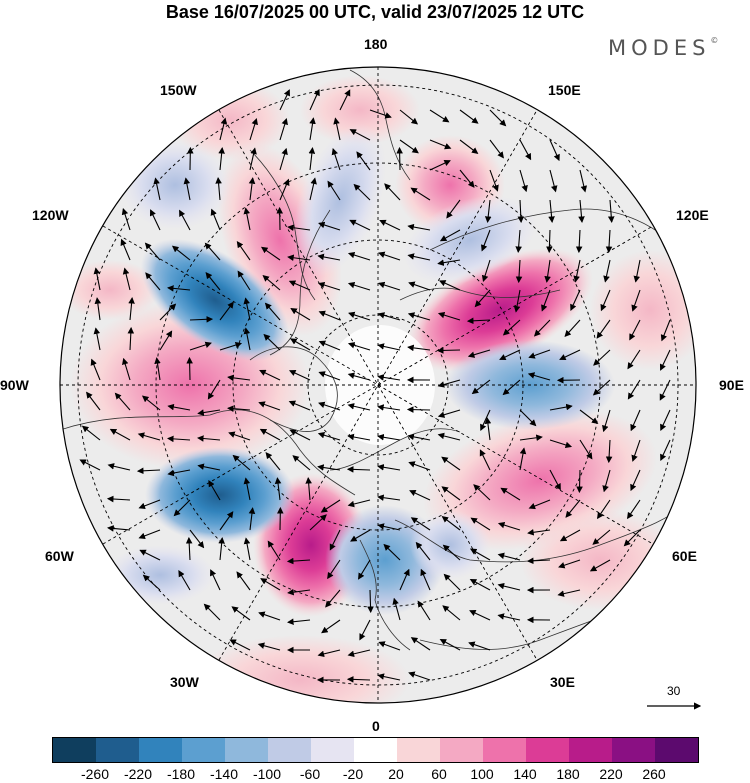 This screenshot has height=783, width=750. I want to click on colorbar-tick-label: 260, so click(654, 774).